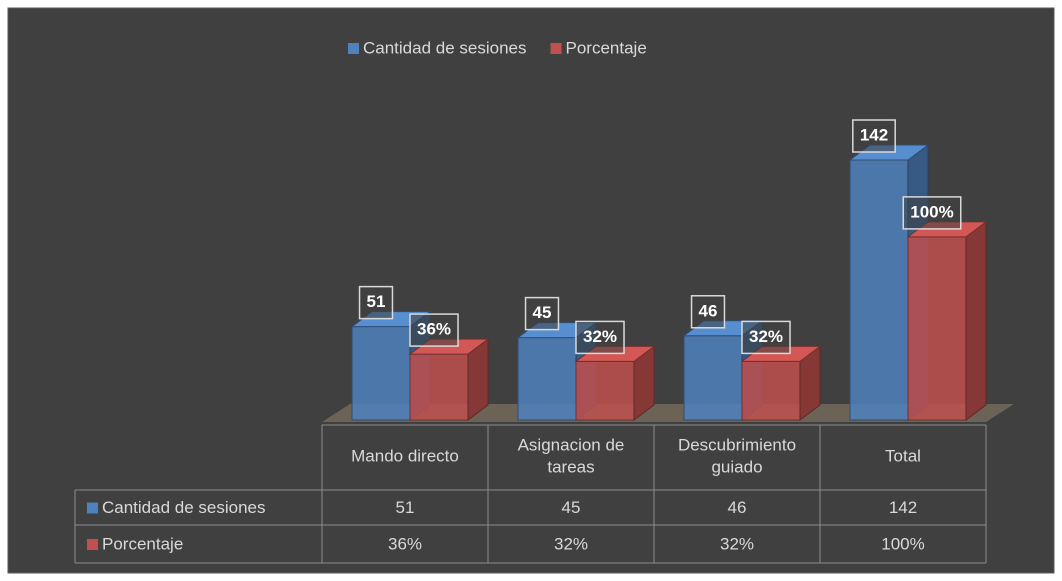  I want to click on bar-side, so click(976, 320).